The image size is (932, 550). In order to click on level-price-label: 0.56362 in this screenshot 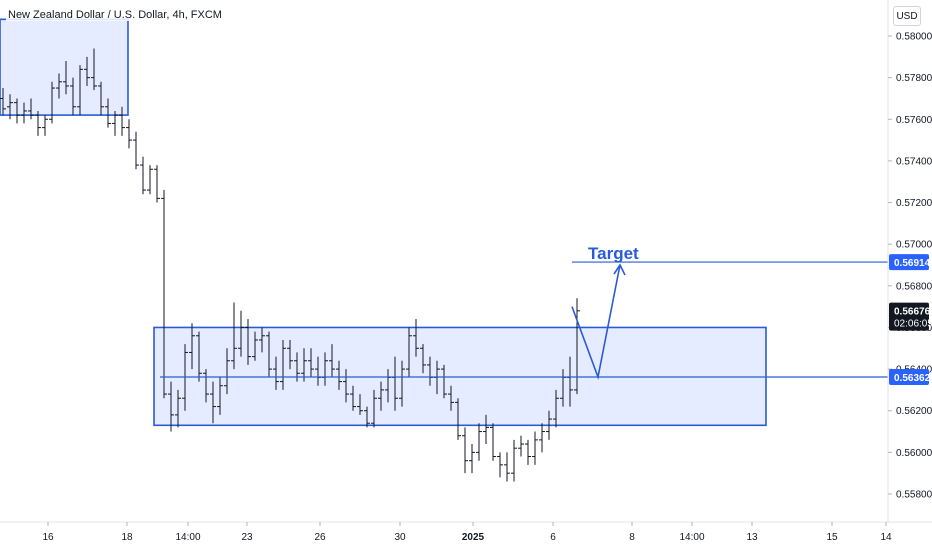, I will do `click(910, 377)`.